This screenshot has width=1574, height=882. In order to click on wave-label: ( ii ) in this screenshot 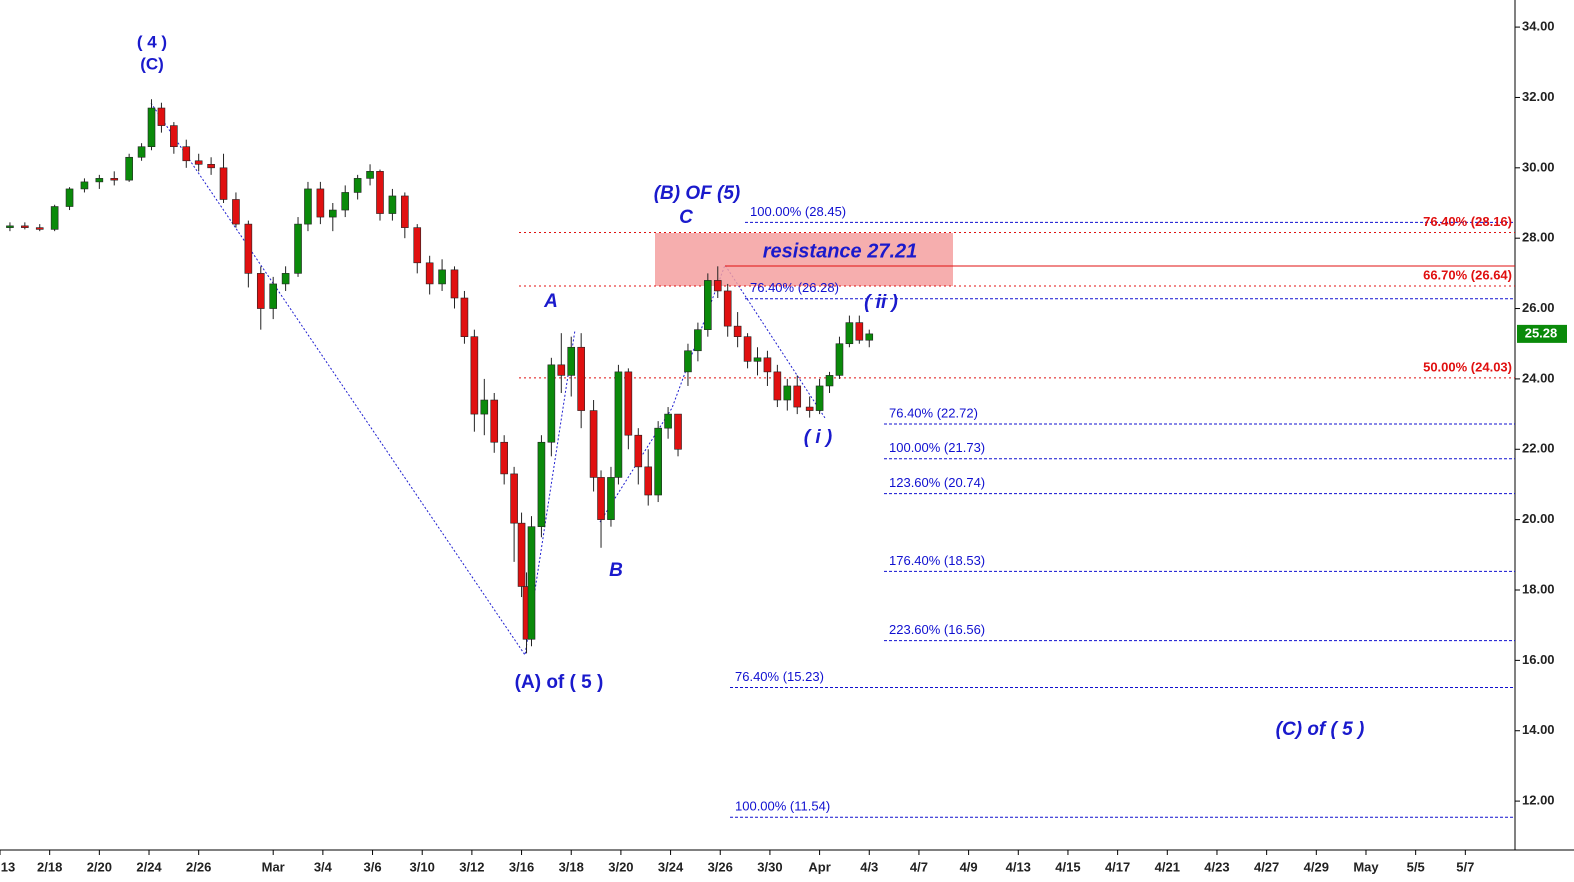, I will do `click(881, 302)`.